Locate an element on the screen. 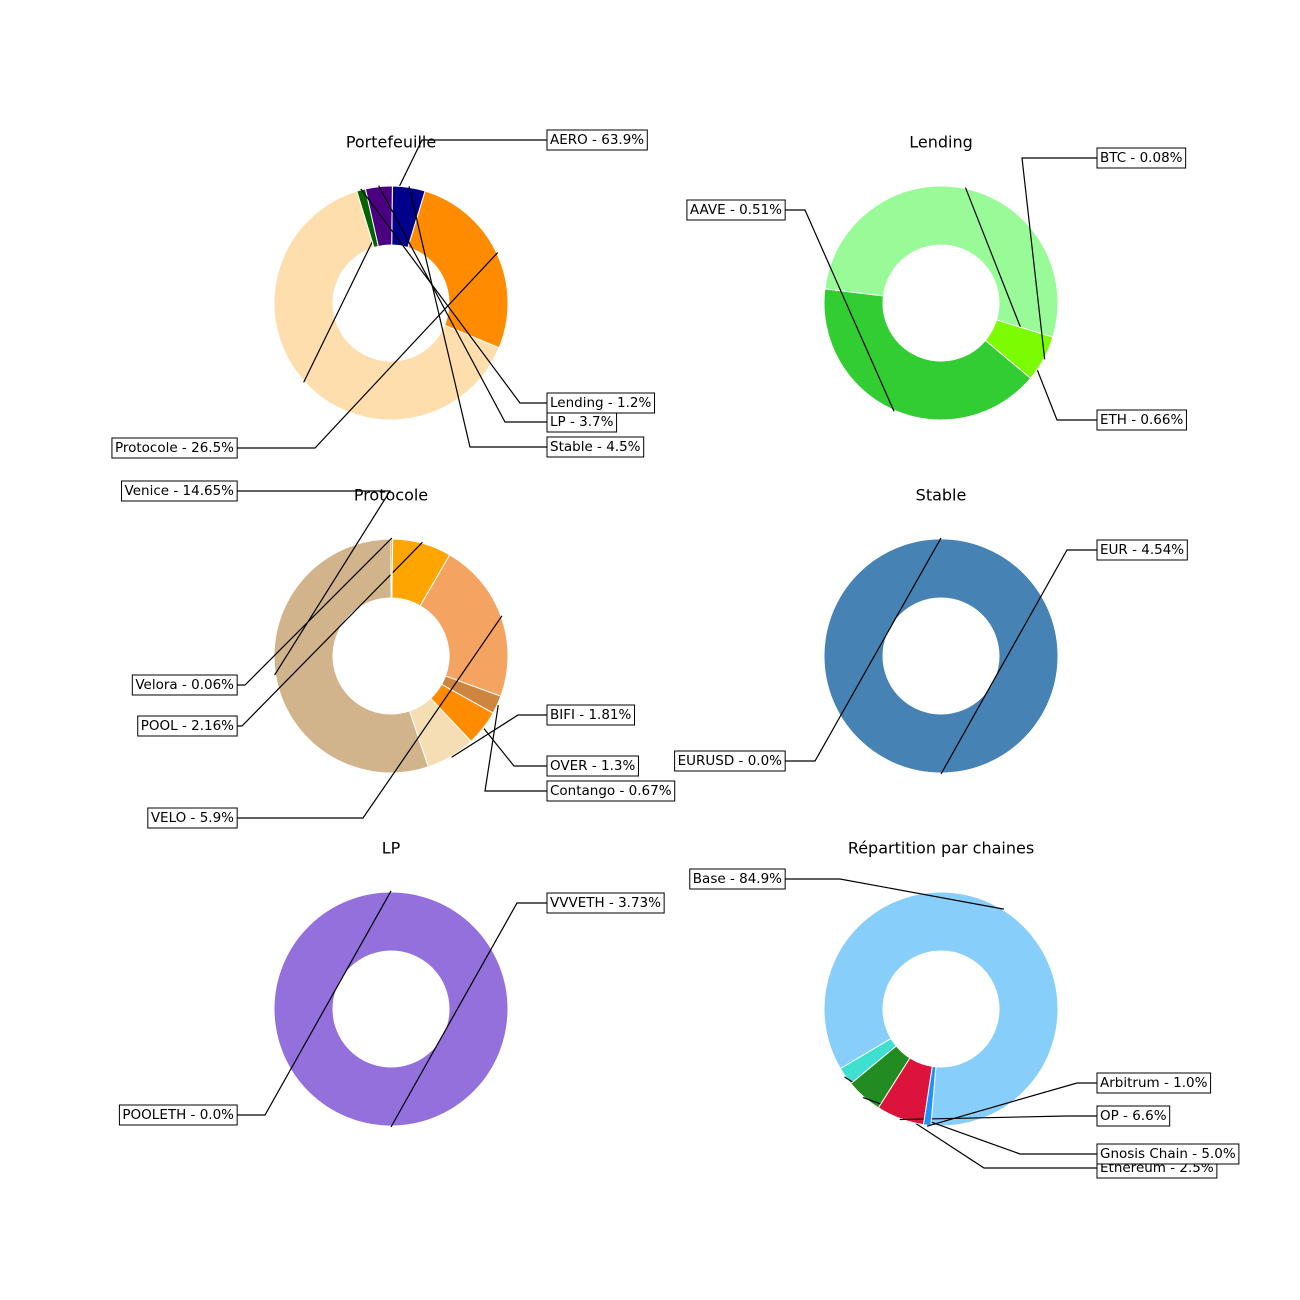  slice-label: AAVE - 0.51% is located at coordinates (736, 210).